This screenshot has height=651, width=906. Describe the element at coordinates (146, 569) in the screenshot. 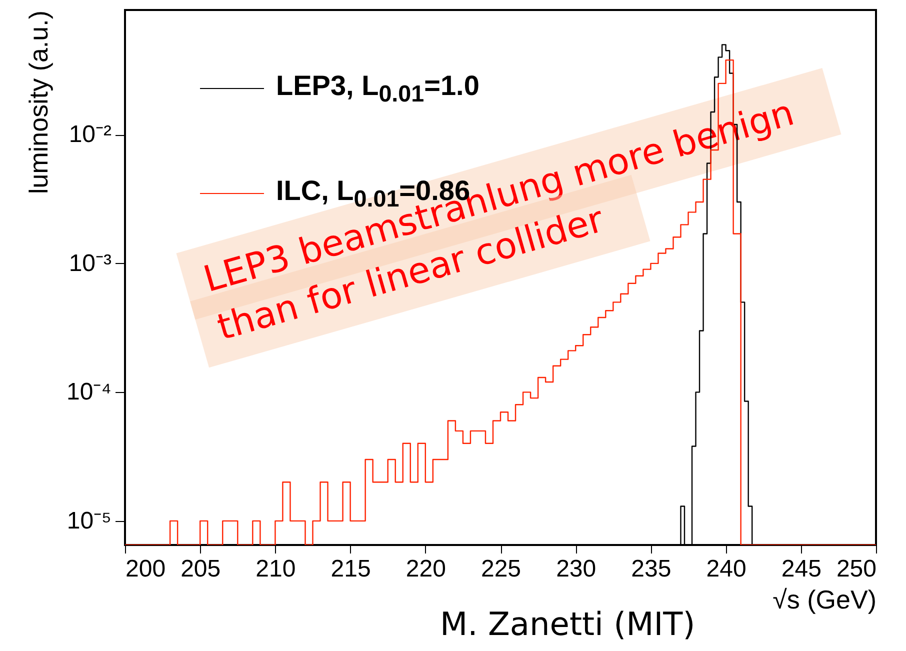

I see `x-tick-label: 200` at that location.